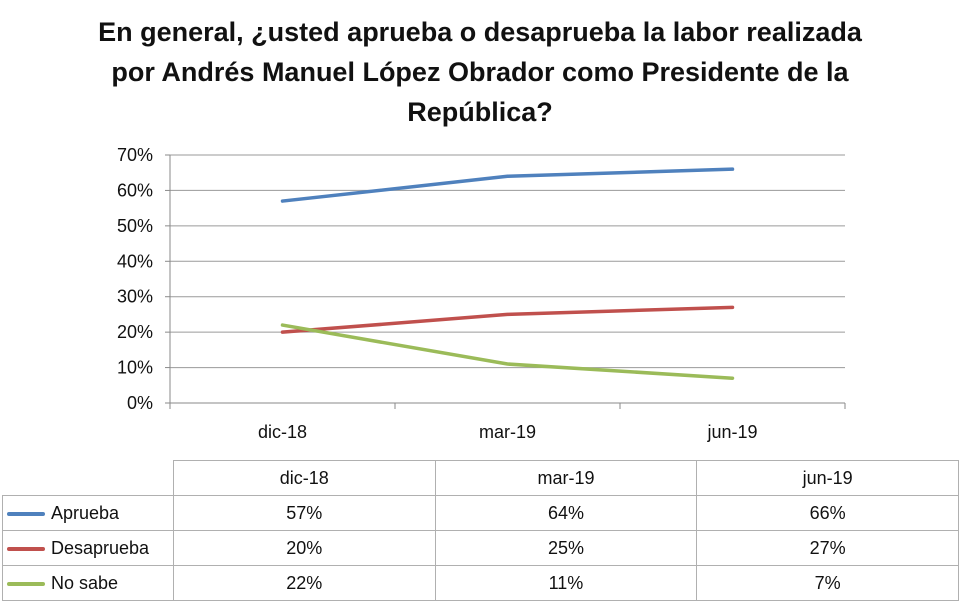 This screenshot has height=611, width=959. What do you see at coordinates (135, 368) in the screenshot?
I see `y-tick-label-10: 10%` at bounding box center [135, 368].